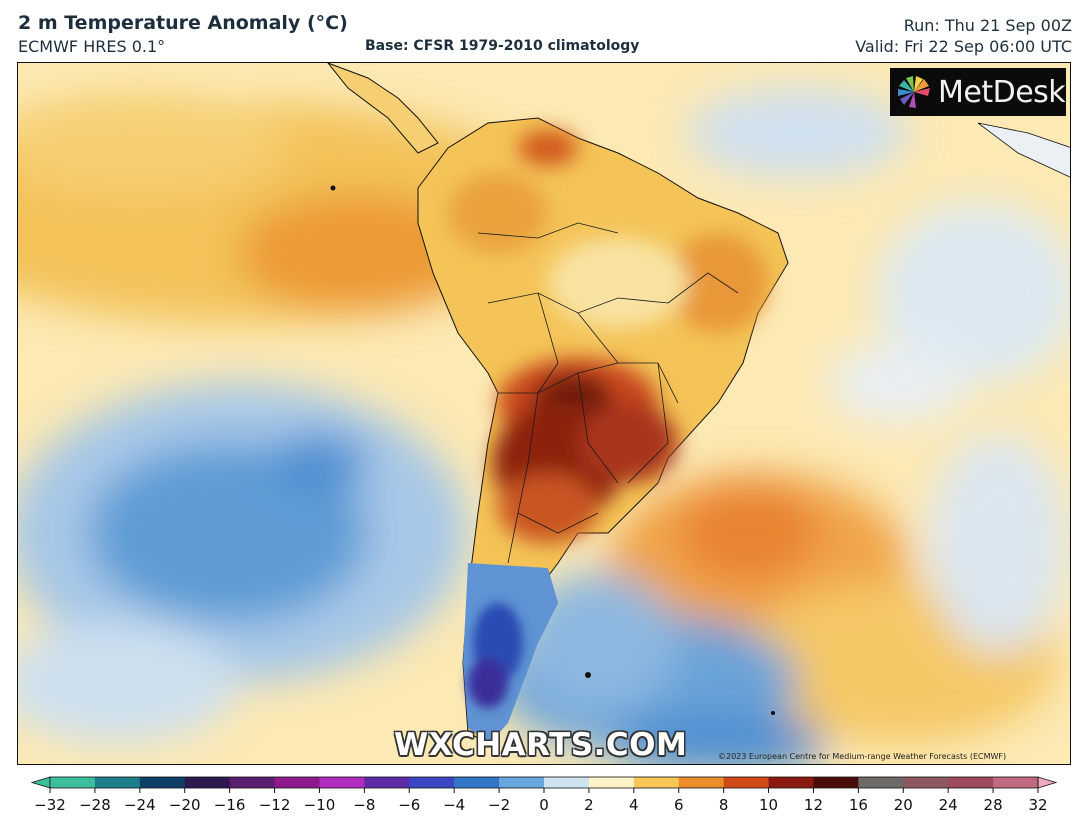 The height and width of the screenshot is (833, 1088). What do you see at coordinates (541, 745) in the screenshot?
I see `wxcharts-watermark: WXCHARTS.COM` at bounding box center [541, 745].